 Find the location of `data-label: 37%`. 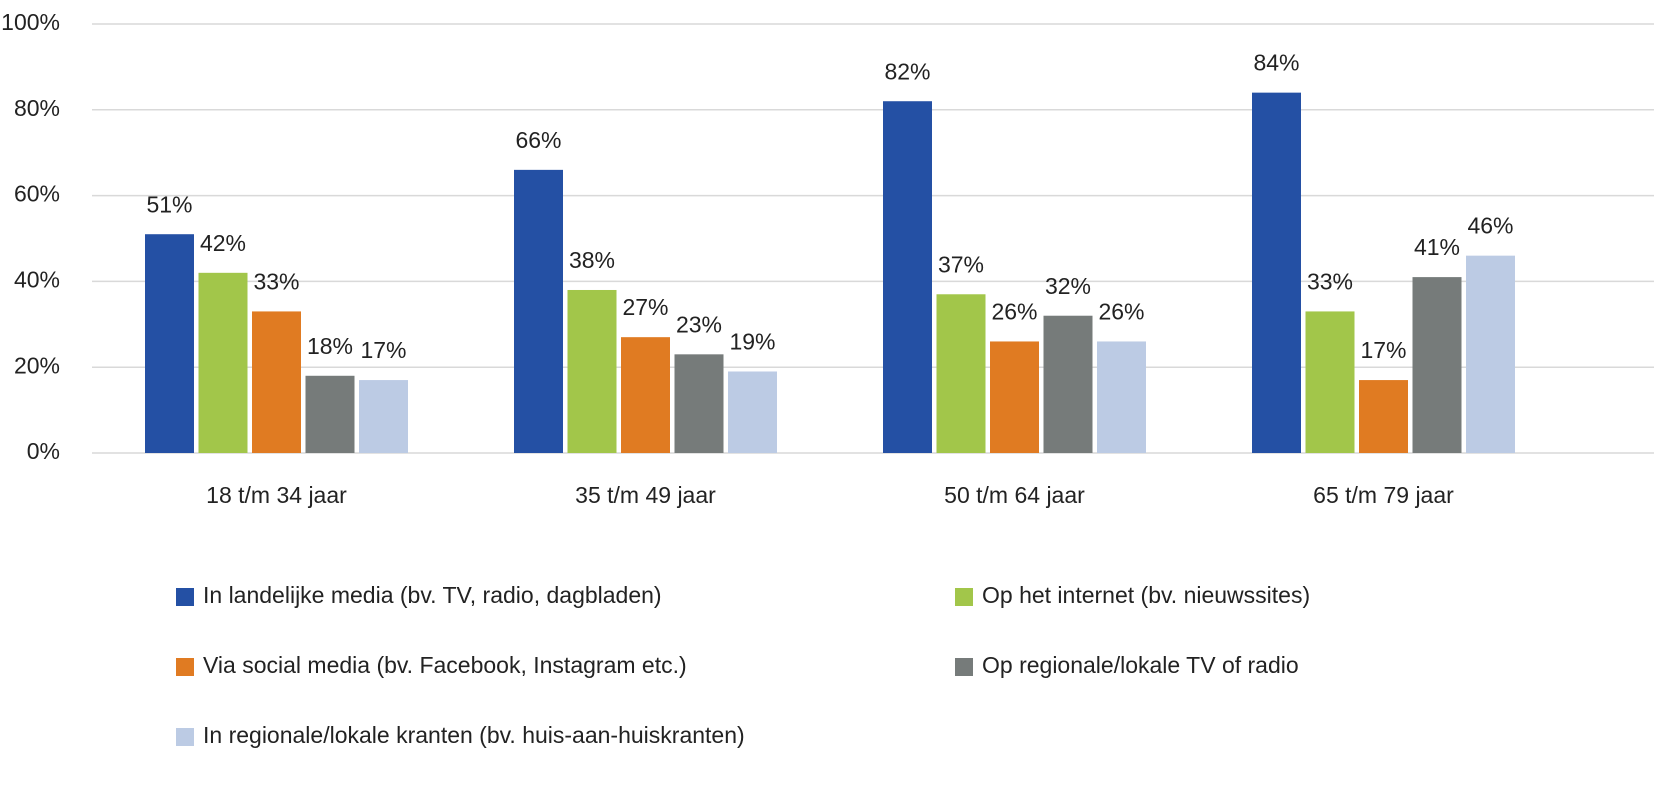

data-label: 37% is located at coordinates (961, 264).